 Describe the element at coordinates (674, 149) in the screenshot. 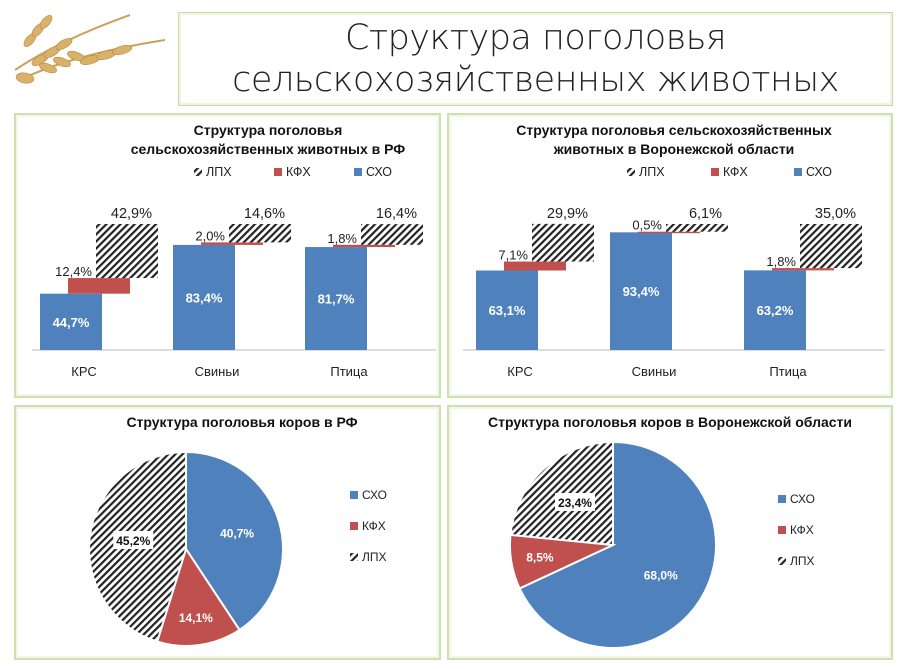

I see `chart-title: животных в Воронежской области` at that location.